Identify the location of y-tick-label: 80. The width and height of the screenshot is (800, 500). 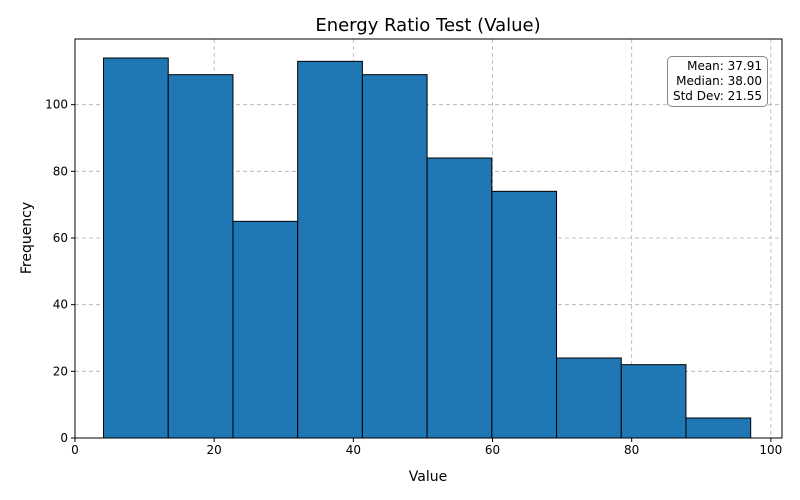
(60, 171).